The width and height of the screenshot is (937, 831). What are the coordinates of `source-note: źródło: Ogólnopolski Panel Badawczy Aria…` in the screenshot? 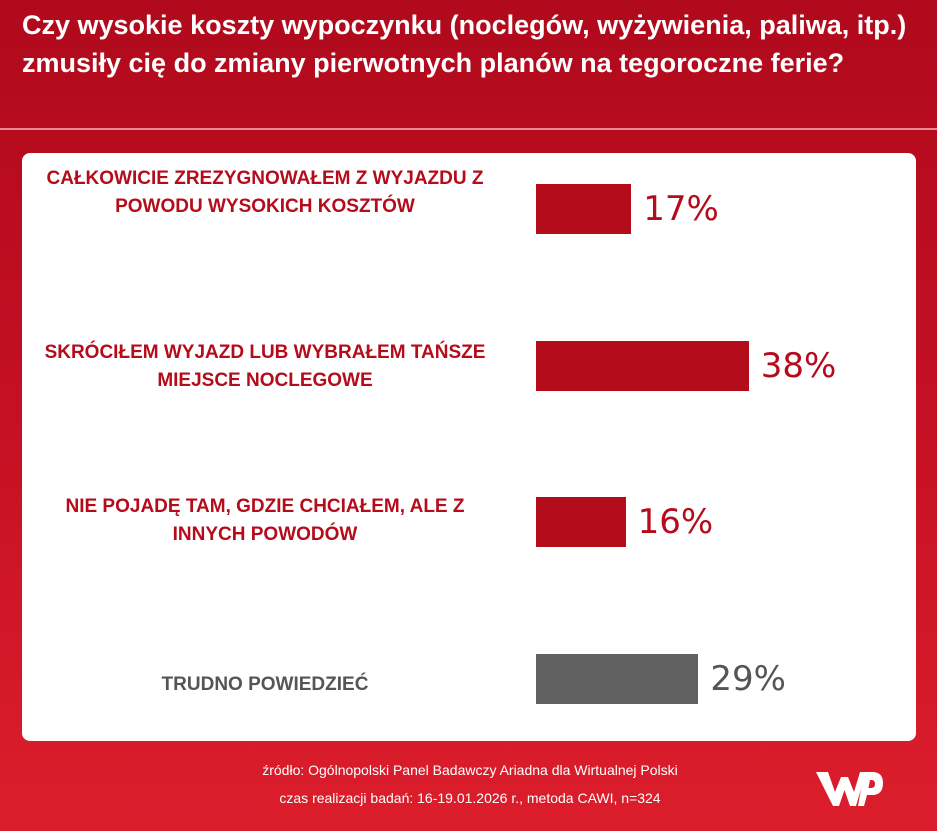 It's located at (470, 784).